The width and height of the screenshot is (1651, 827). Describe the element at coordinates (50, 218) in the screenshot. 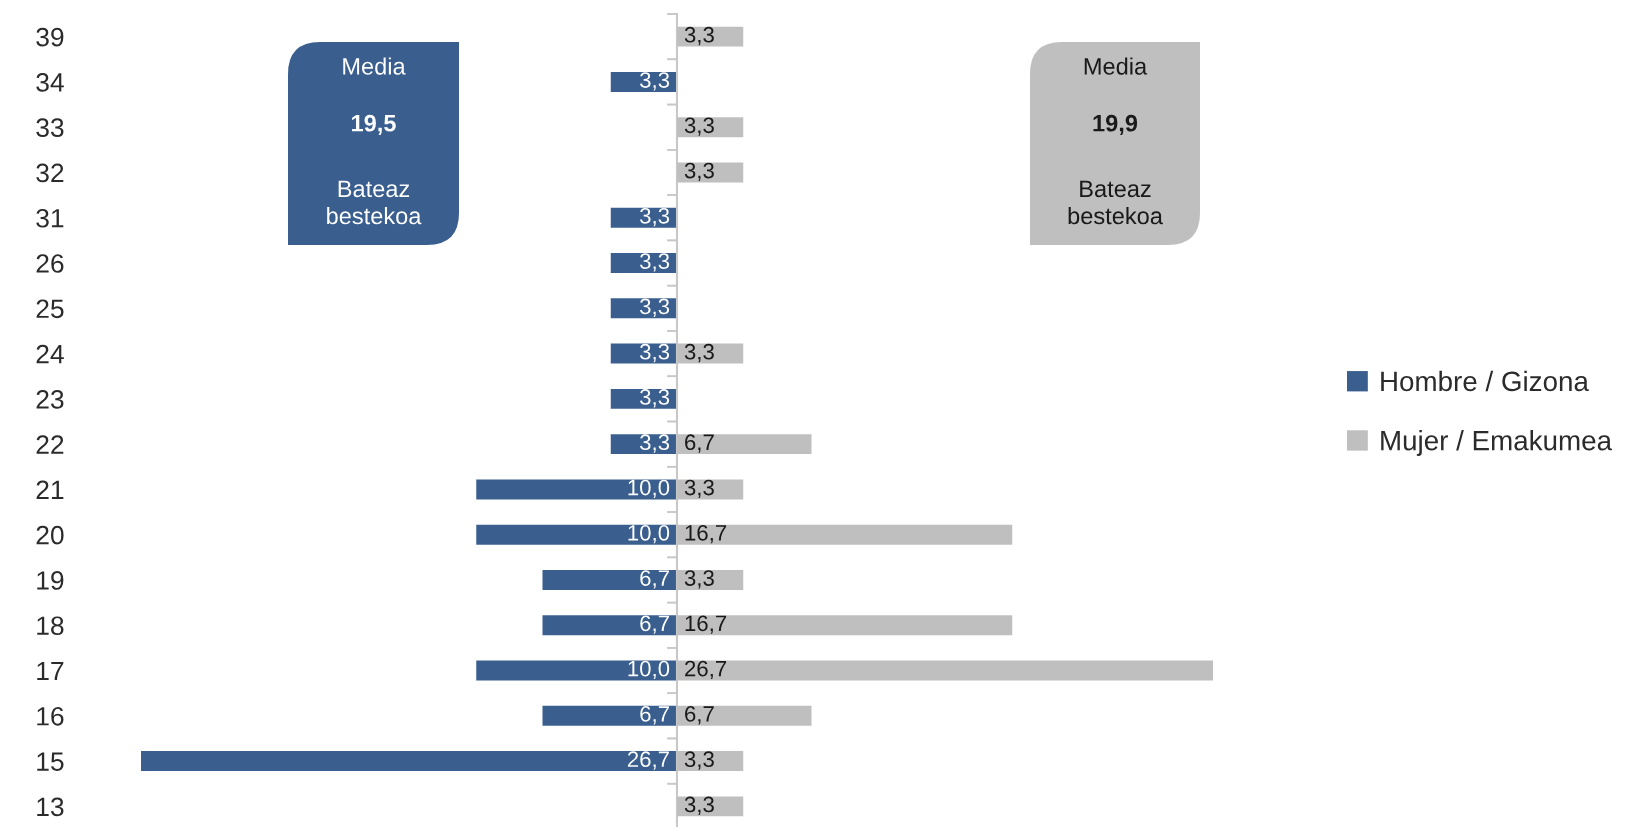

I see `y-tick-label: 31` at that location.